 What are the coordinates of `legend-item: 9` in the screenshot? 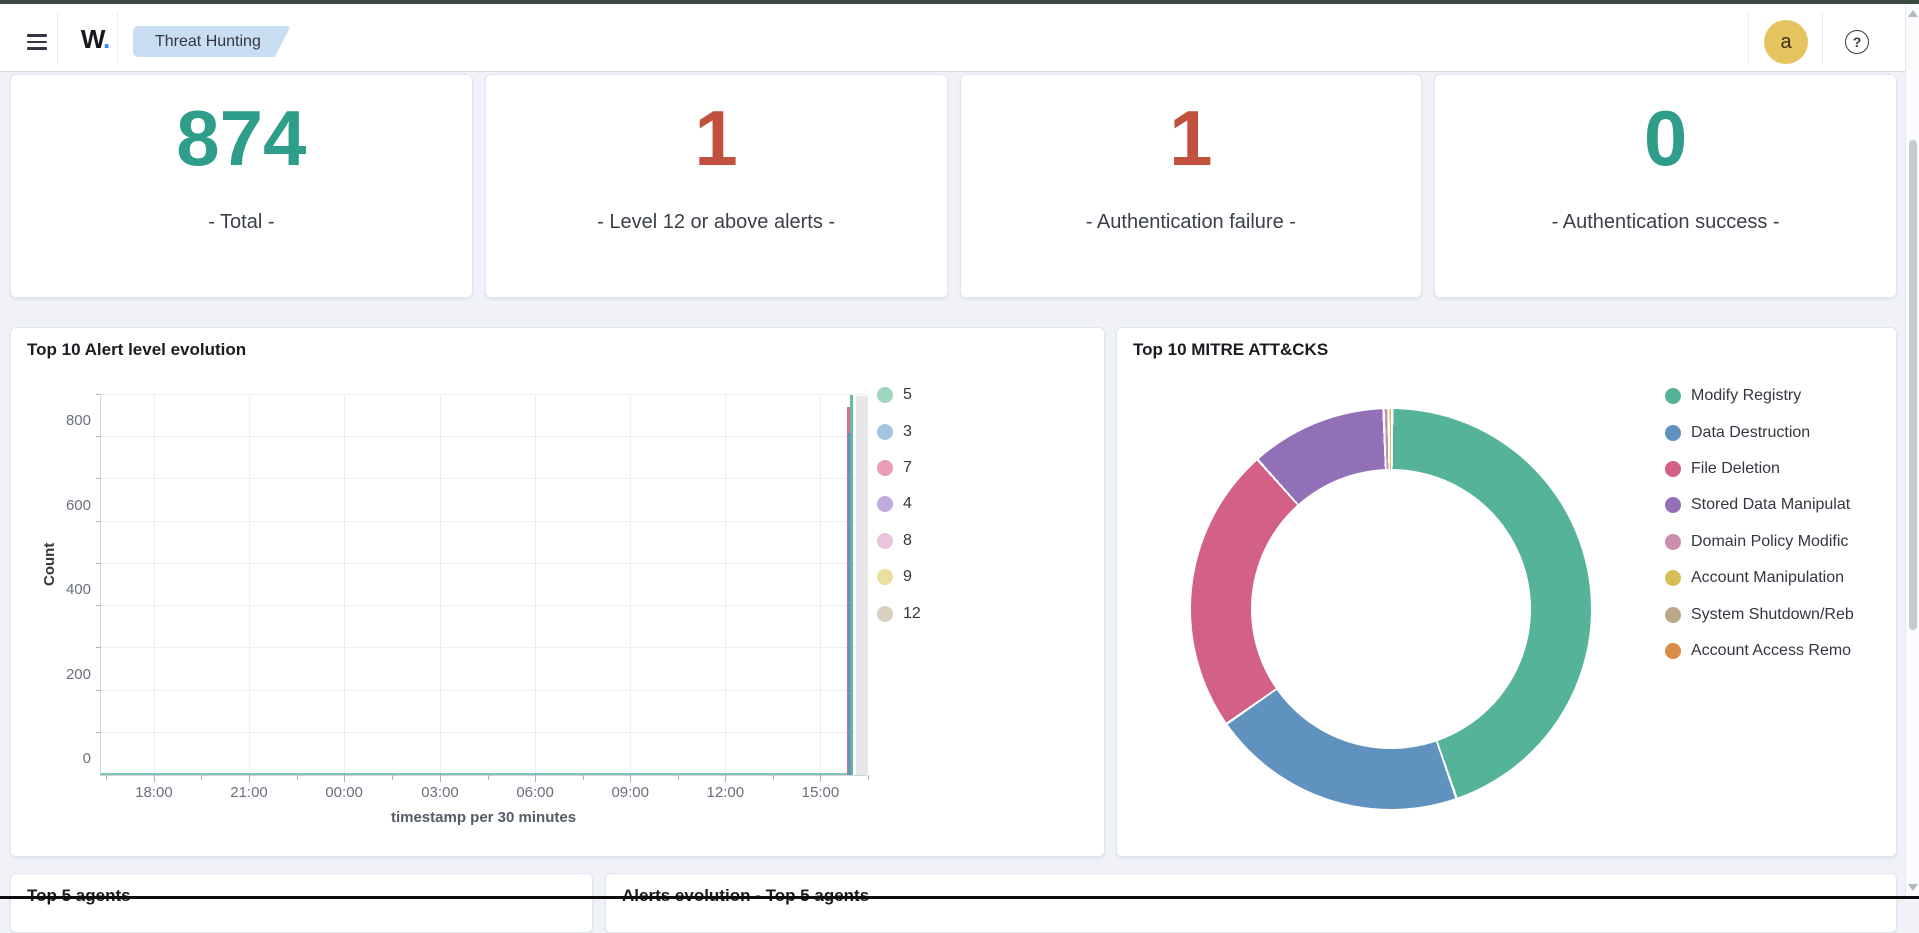 It's located at (899, 577).